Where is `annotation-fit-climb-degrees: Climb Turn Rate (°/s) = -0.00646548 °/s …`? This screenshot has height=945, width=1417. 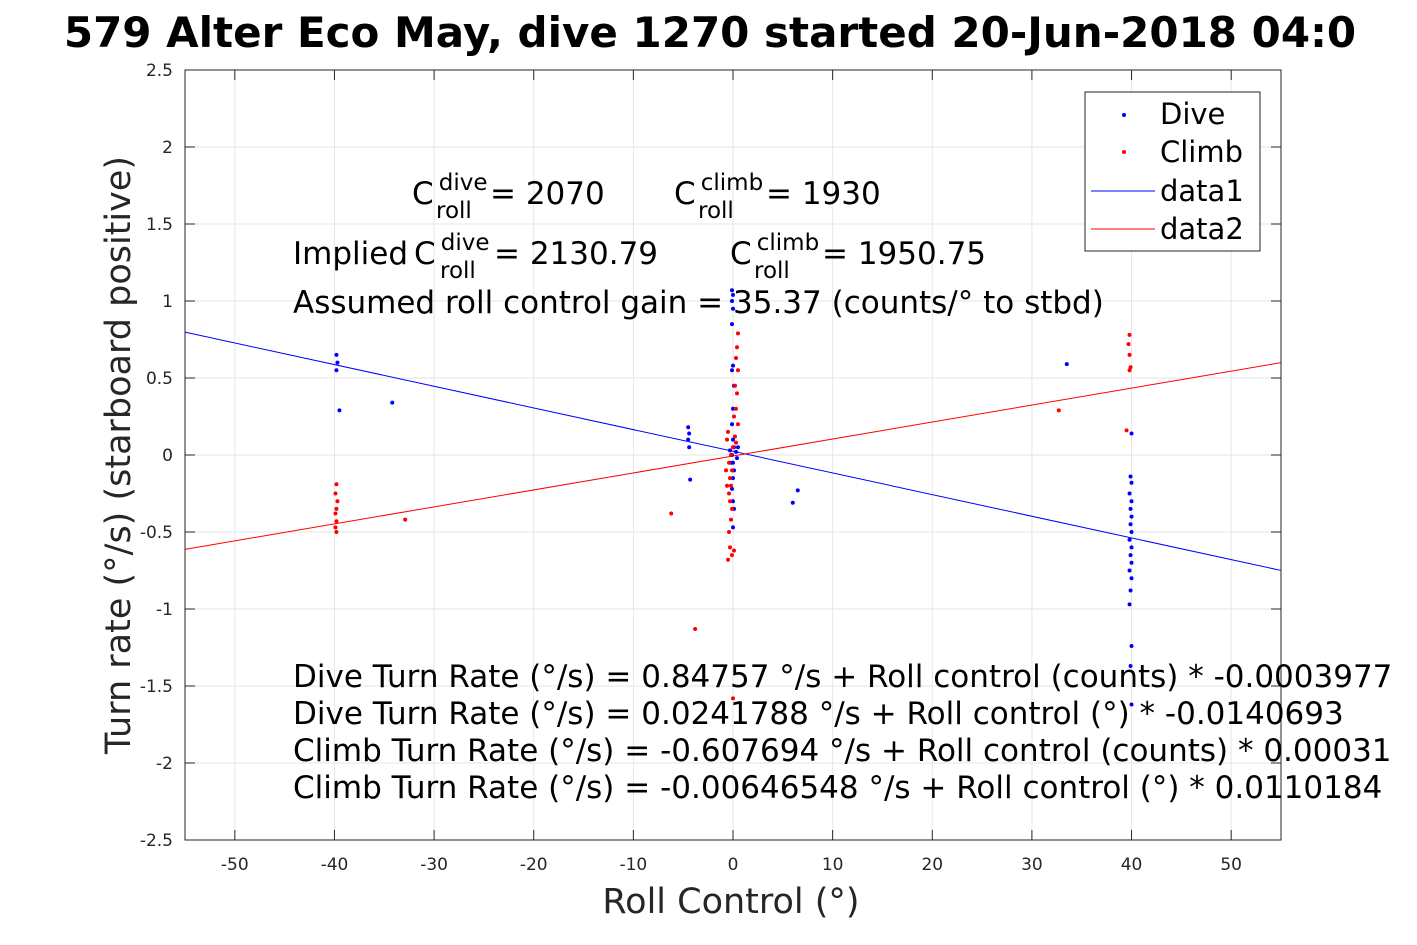
annotation-fit-climb-degrees: Climb Turn Rate (°/s) = -0.00646548 °/s … is located at coordinates (837, 788).